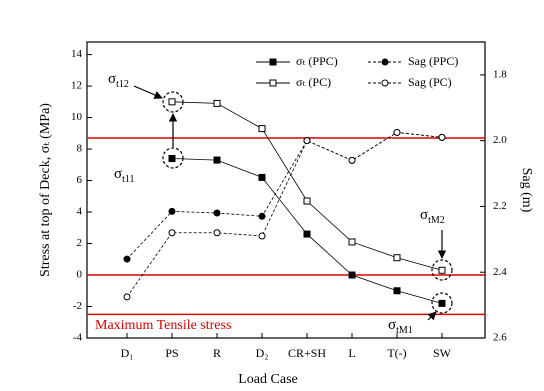  What do you see at coordinates (122, 84) in the screenshot?
I see `annotation-subscript: t12` at bounding box center [122, 84].